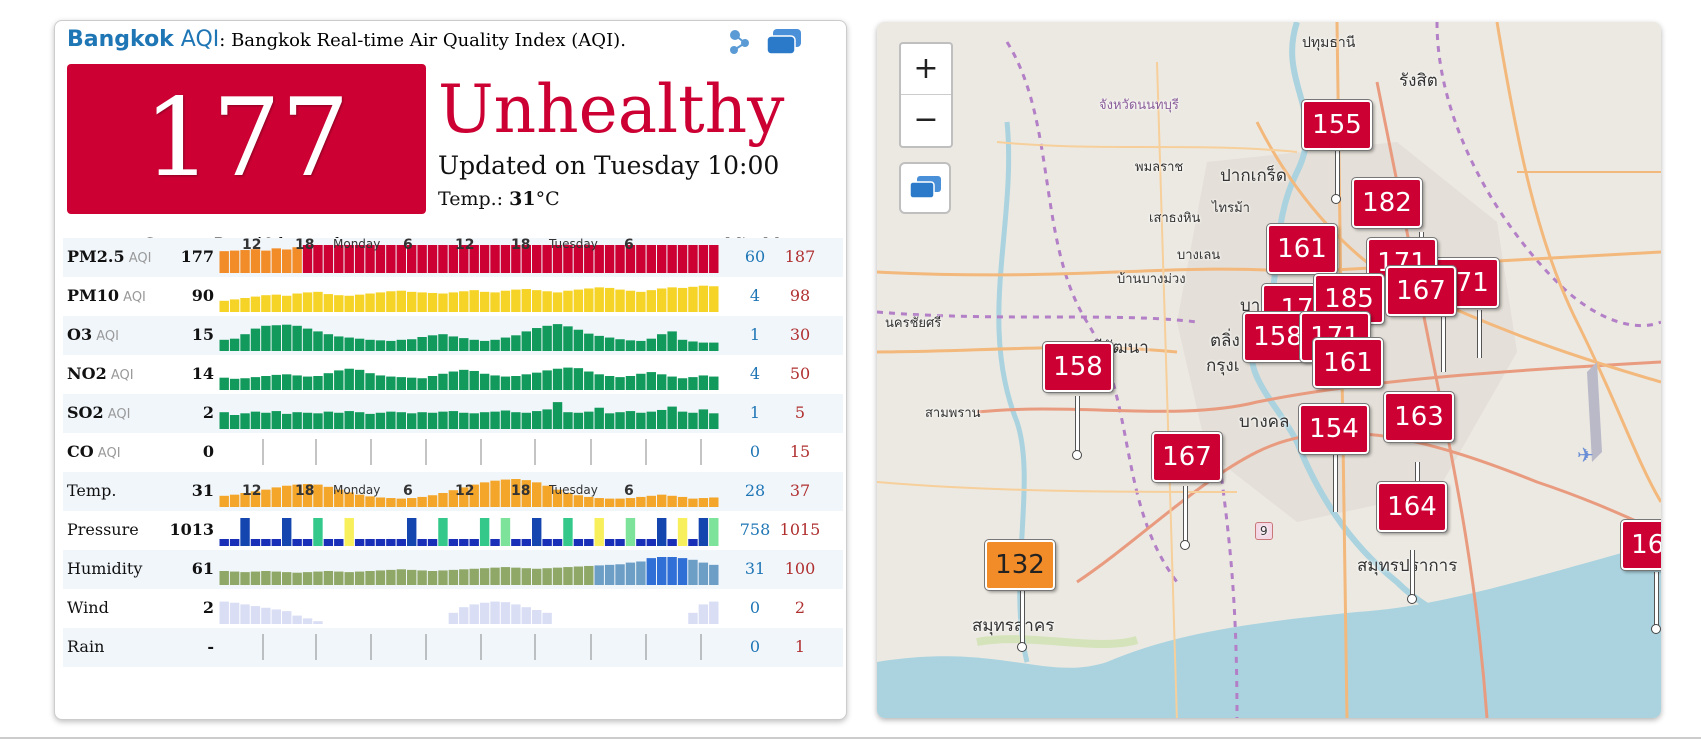 Image resolution: width=1701 pixels, height=740 pixels. I want to click on row-rain: Rain - 0 1, so click(453, 647).